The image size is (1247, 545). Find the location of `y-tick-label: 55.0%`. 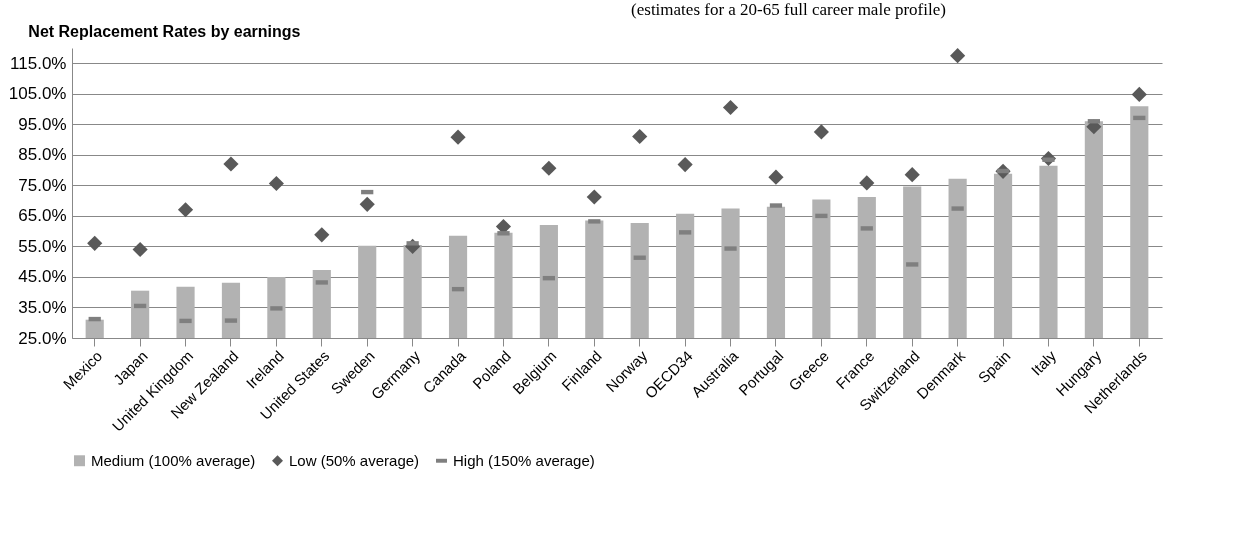

y-tick-label: 55.0% is located at coordinates (42, 246).